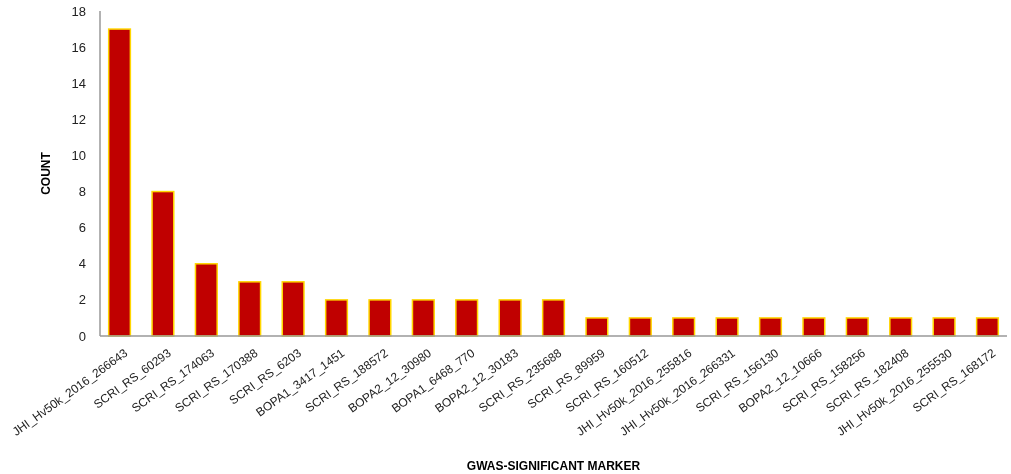  Describe the element at coordinates (82, 228) in the screenshot. I see `y-tick-label: 6` at that location.